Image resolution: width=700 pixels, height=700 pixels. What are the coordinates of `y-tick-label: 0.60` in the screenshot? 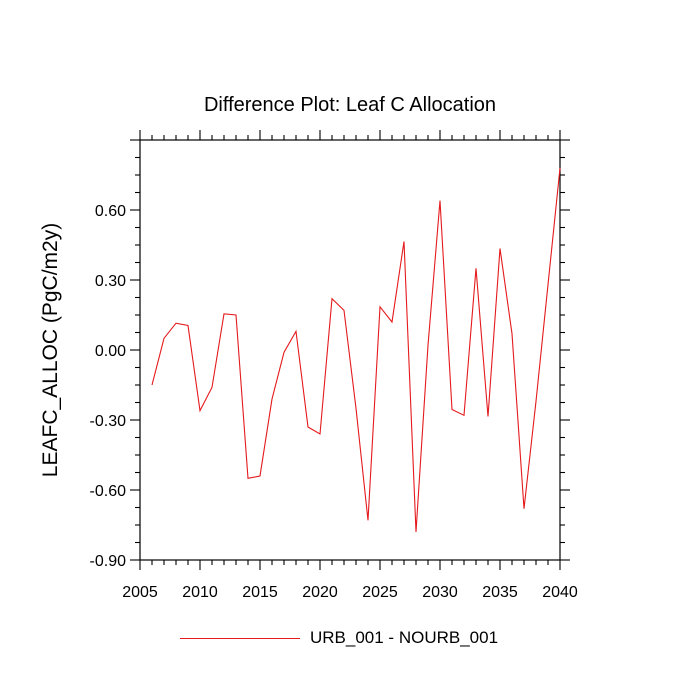 It's located at (110, 211).